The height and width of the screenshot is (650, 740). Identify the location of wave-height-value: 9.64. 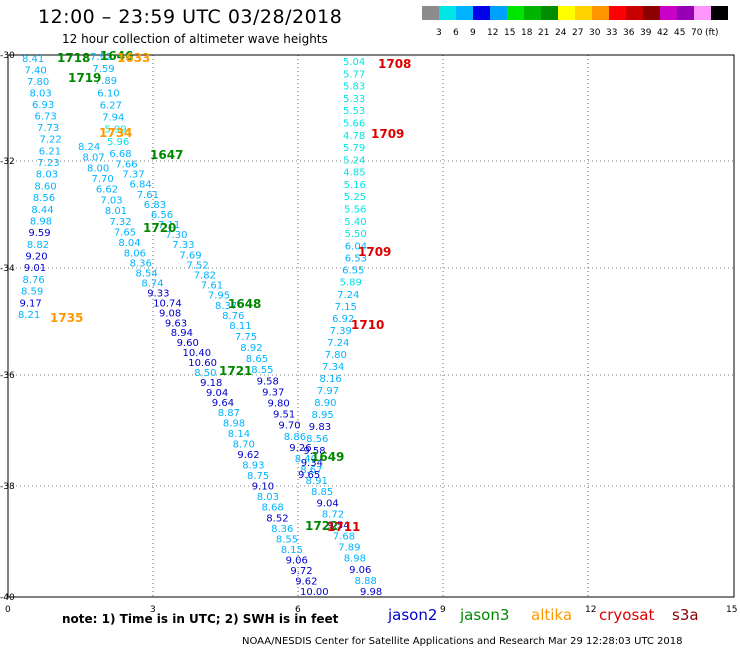
(223, 403).